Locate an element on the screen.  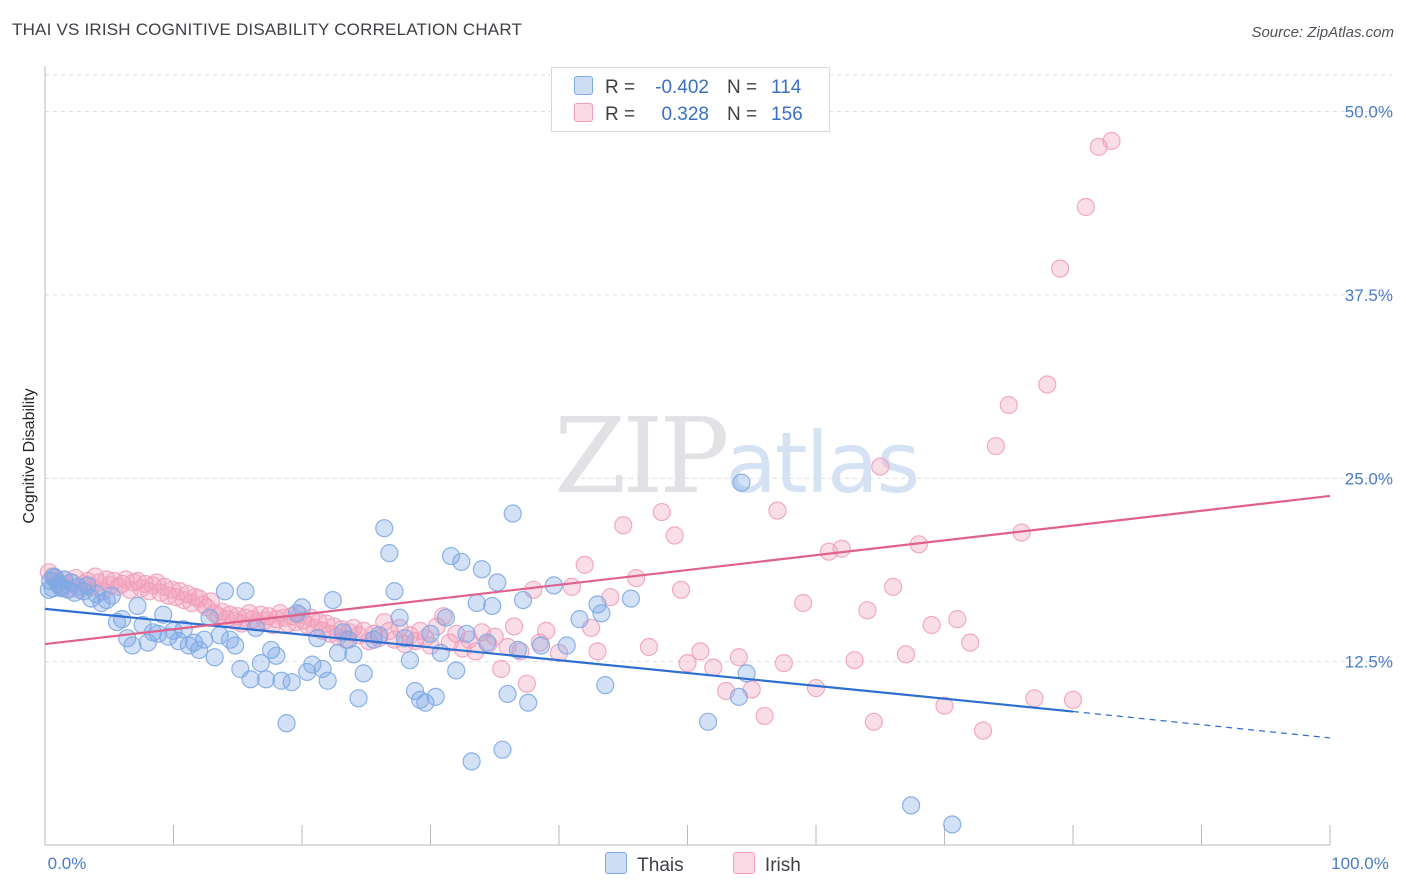
legend-n-label: N = is located at coordinates (742, 87).